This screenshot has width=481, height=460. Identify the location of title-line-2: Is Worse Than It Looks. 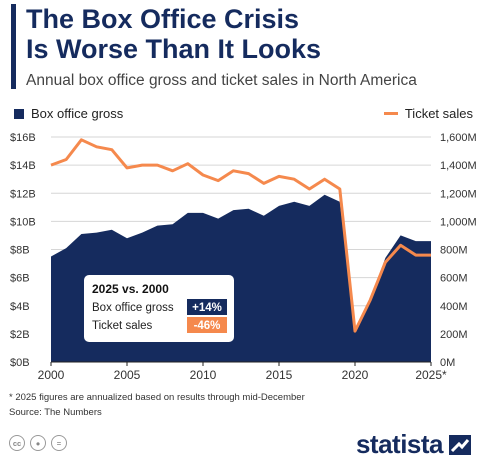
(174, 49).